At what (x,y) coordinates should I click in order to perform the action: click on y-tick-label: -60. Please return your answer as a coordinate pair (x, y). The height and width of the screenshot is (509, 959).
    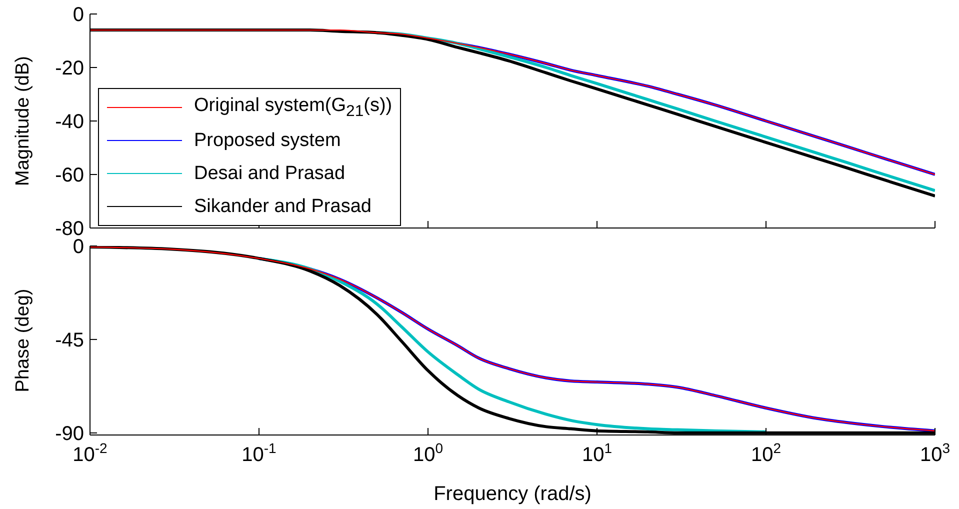
    Looking at the image, I should click on (69, 175).